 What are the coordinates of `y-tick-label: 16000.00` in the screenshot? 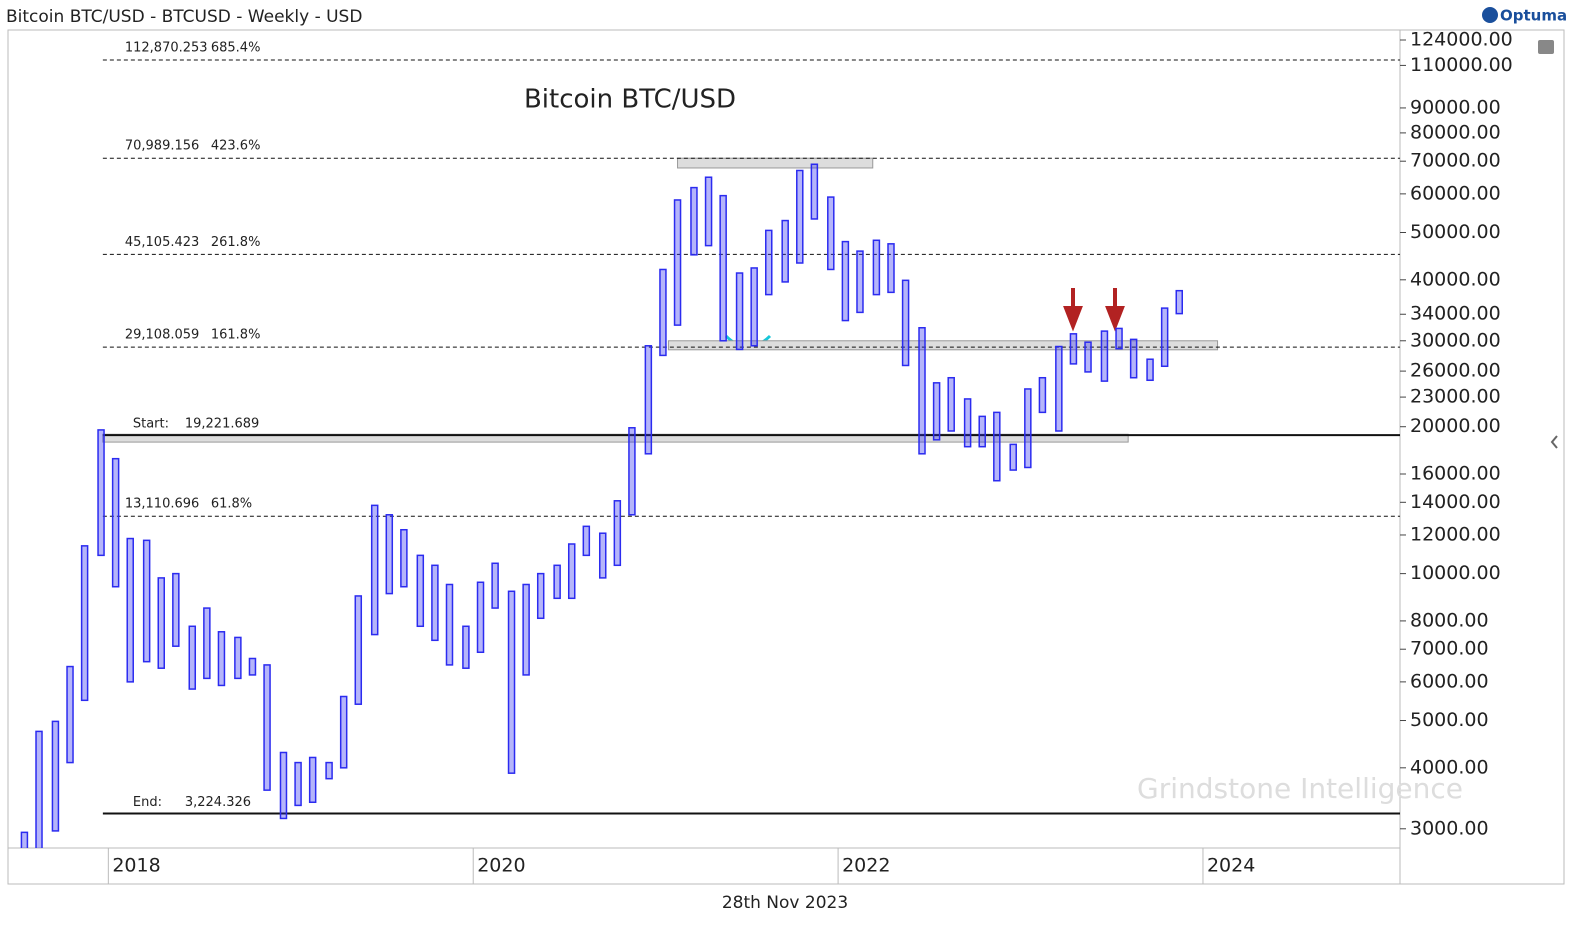 It's located at (1455, 474).